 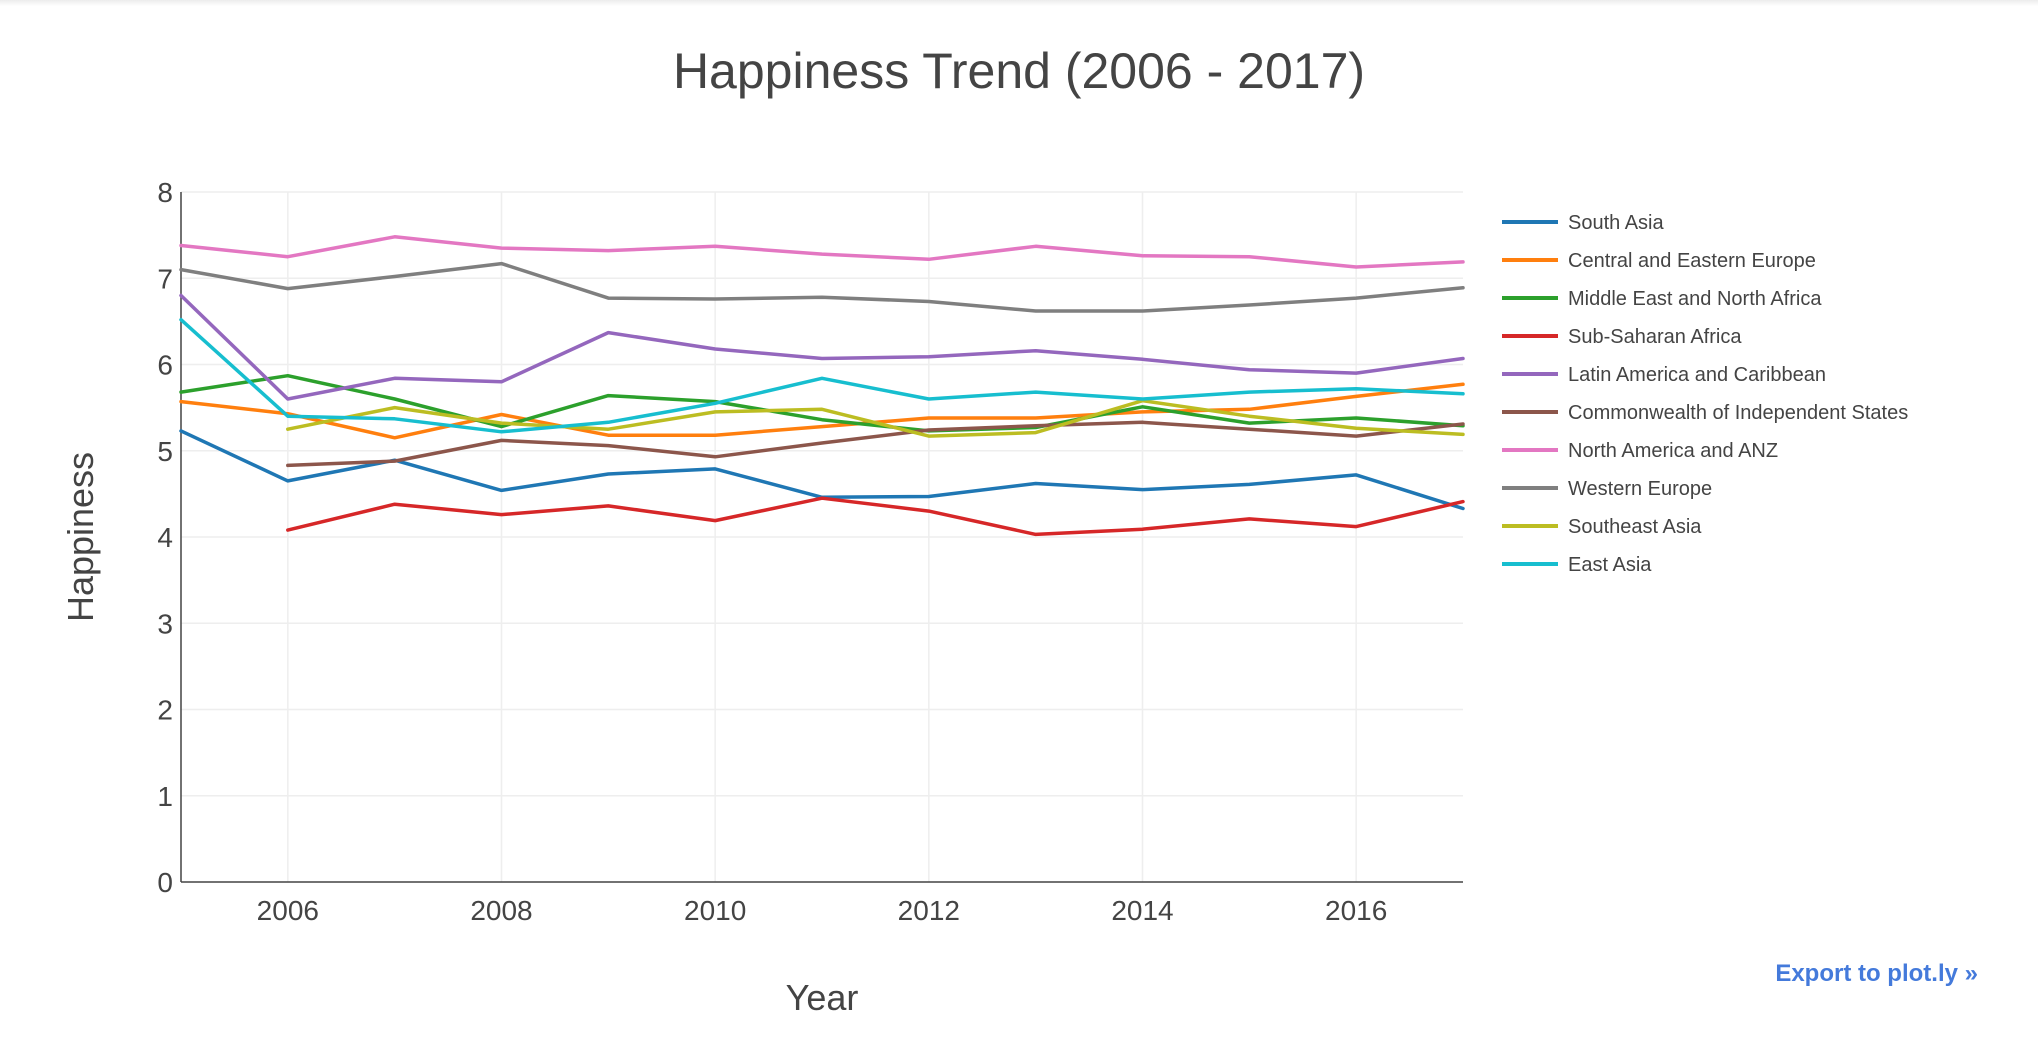 What do you see at coordinates (501, 910) in the screenshot?
I see `x-tick-label: 2008` at bounding box center [501, 910].